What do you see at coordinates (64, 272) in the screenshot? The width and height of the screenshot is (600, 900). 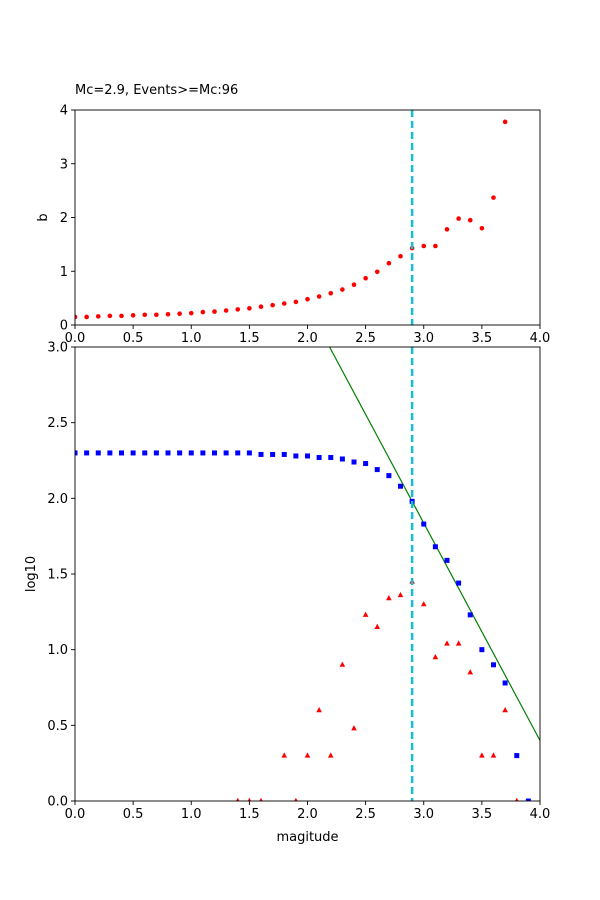 I see `y-tick-label: 1` at bounding box center [64, 272].